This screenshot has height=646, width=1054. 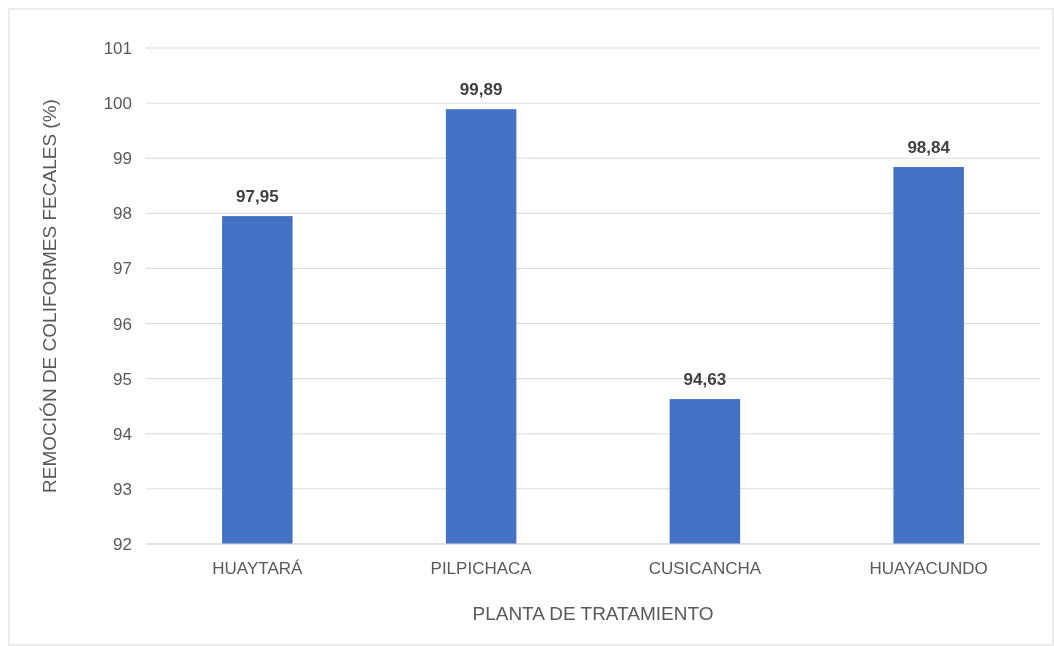 I want to click on x-tick-label: HUAYTARÁ, so click(x=258, y=568).